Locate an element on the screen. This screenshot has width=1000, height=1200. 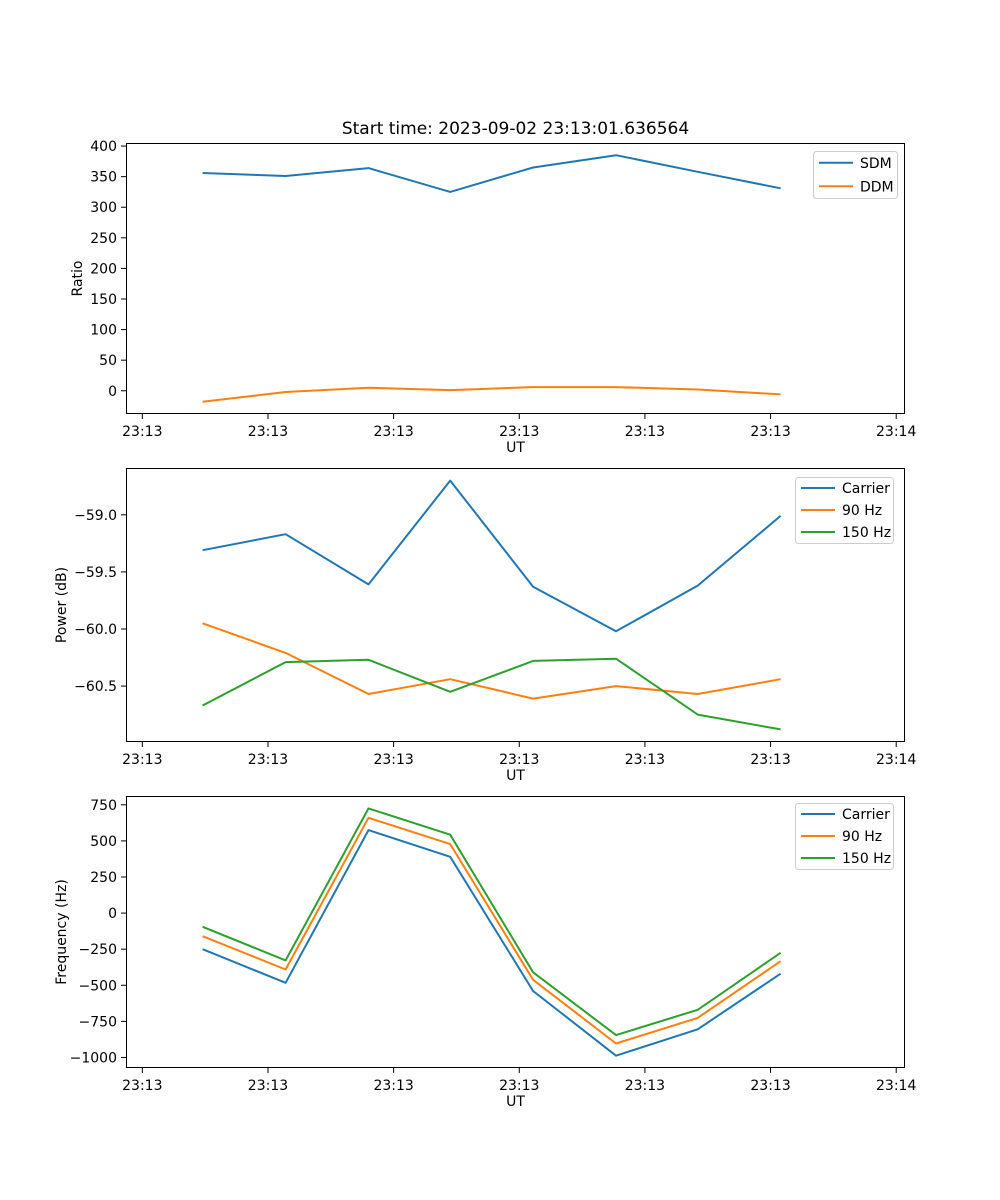
y-tick-label: 200 is located at coordinates (103, 269).